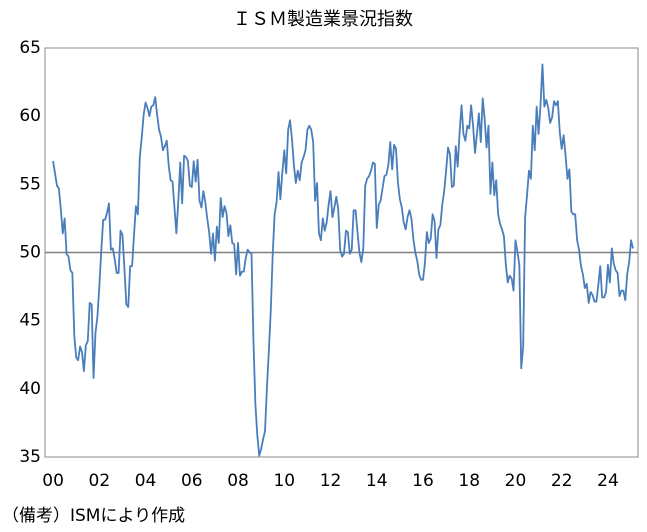 Image resolution: width=647 pixels, height=532 pixels. Describe the element at coordinates (469, 481) in the screenshot. I see `x-tick-label: 18` at that location.